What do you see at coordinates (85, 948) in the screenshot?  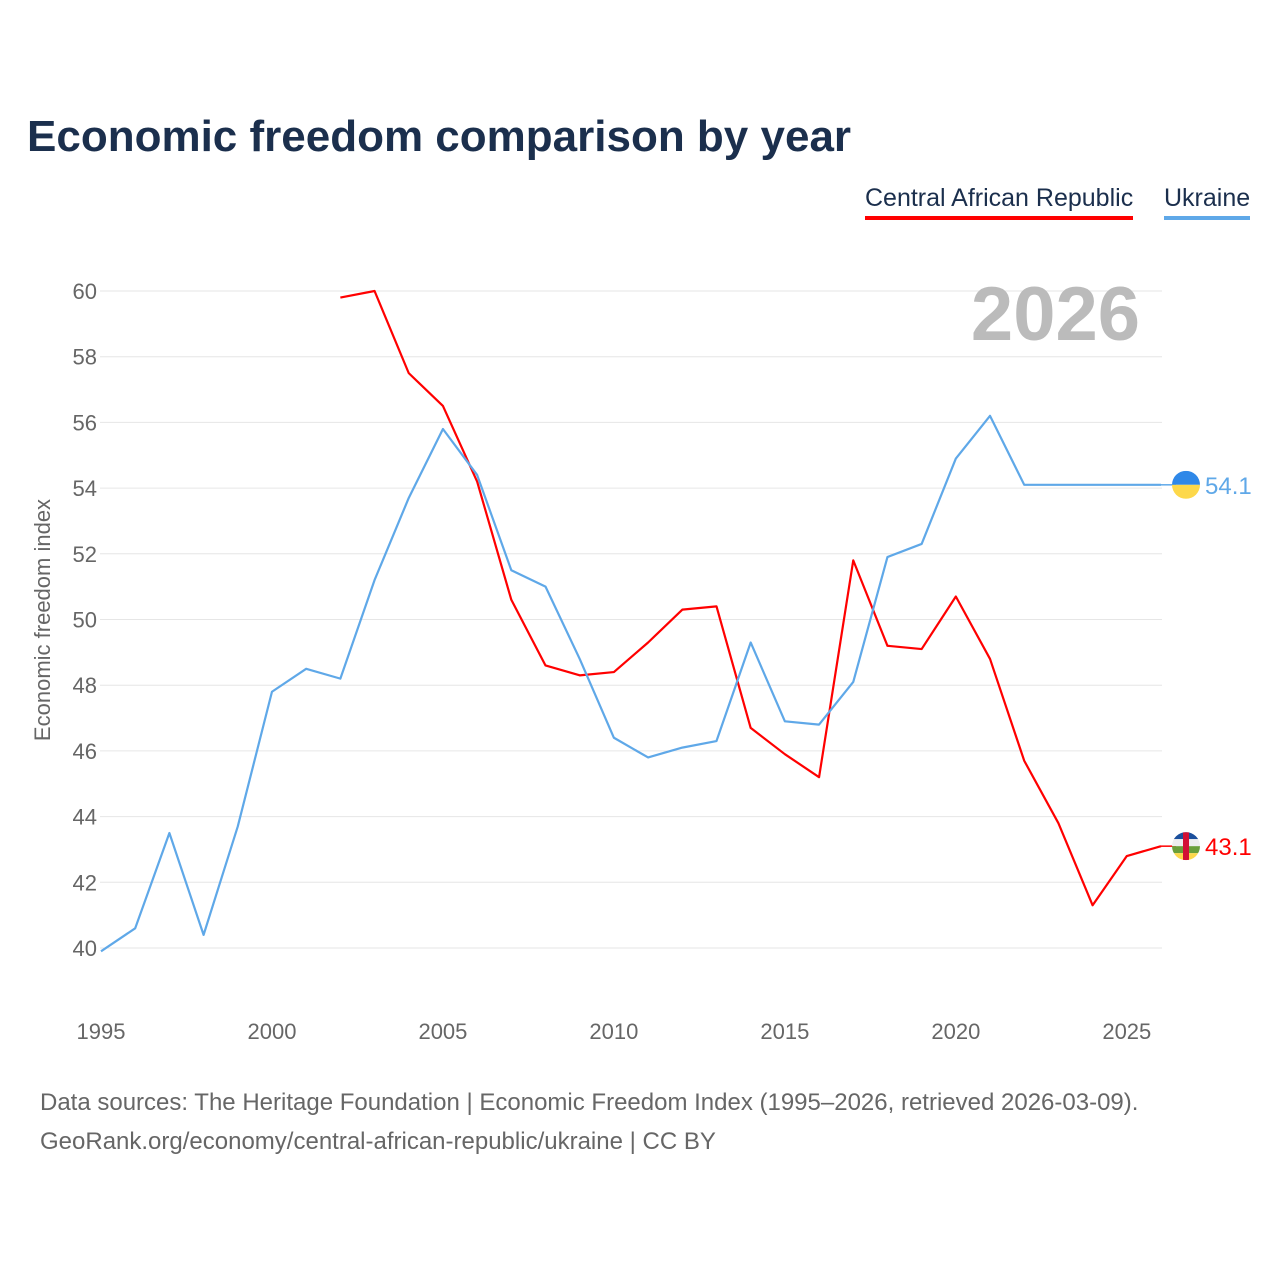 I see `y-tick-label: 40` at bounding box center [85, 948].